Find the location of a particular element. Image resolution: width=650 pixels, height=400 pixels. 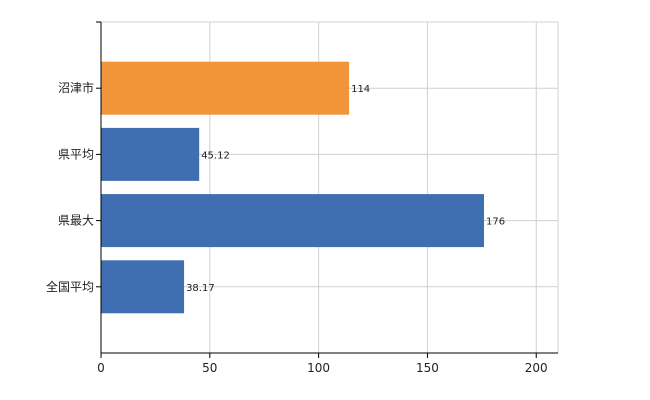

x-tick-label: 150 is located at coordinates (427, 368).